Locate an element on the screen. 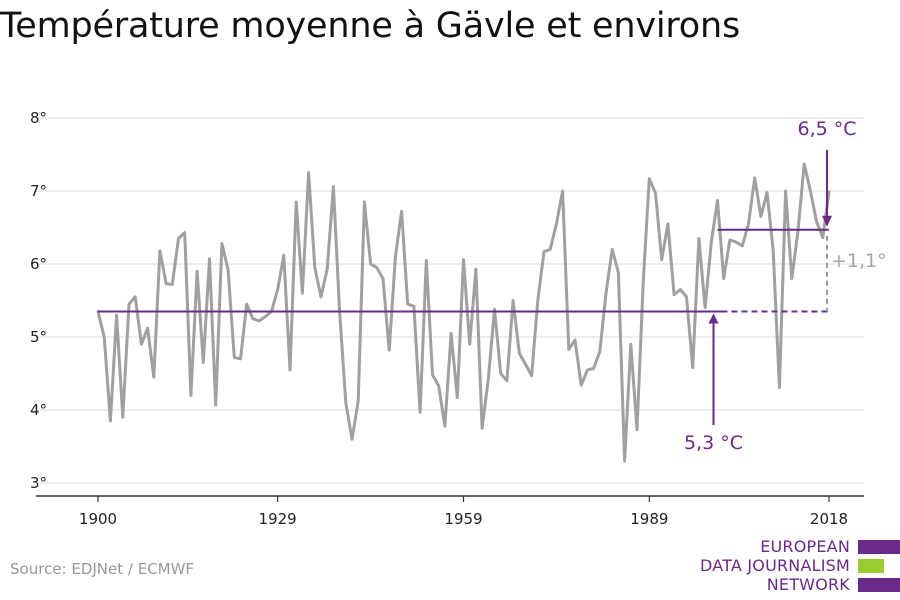 The image size is (900, 600). y-tick-label: 7° is located at coordinates (38, 191).